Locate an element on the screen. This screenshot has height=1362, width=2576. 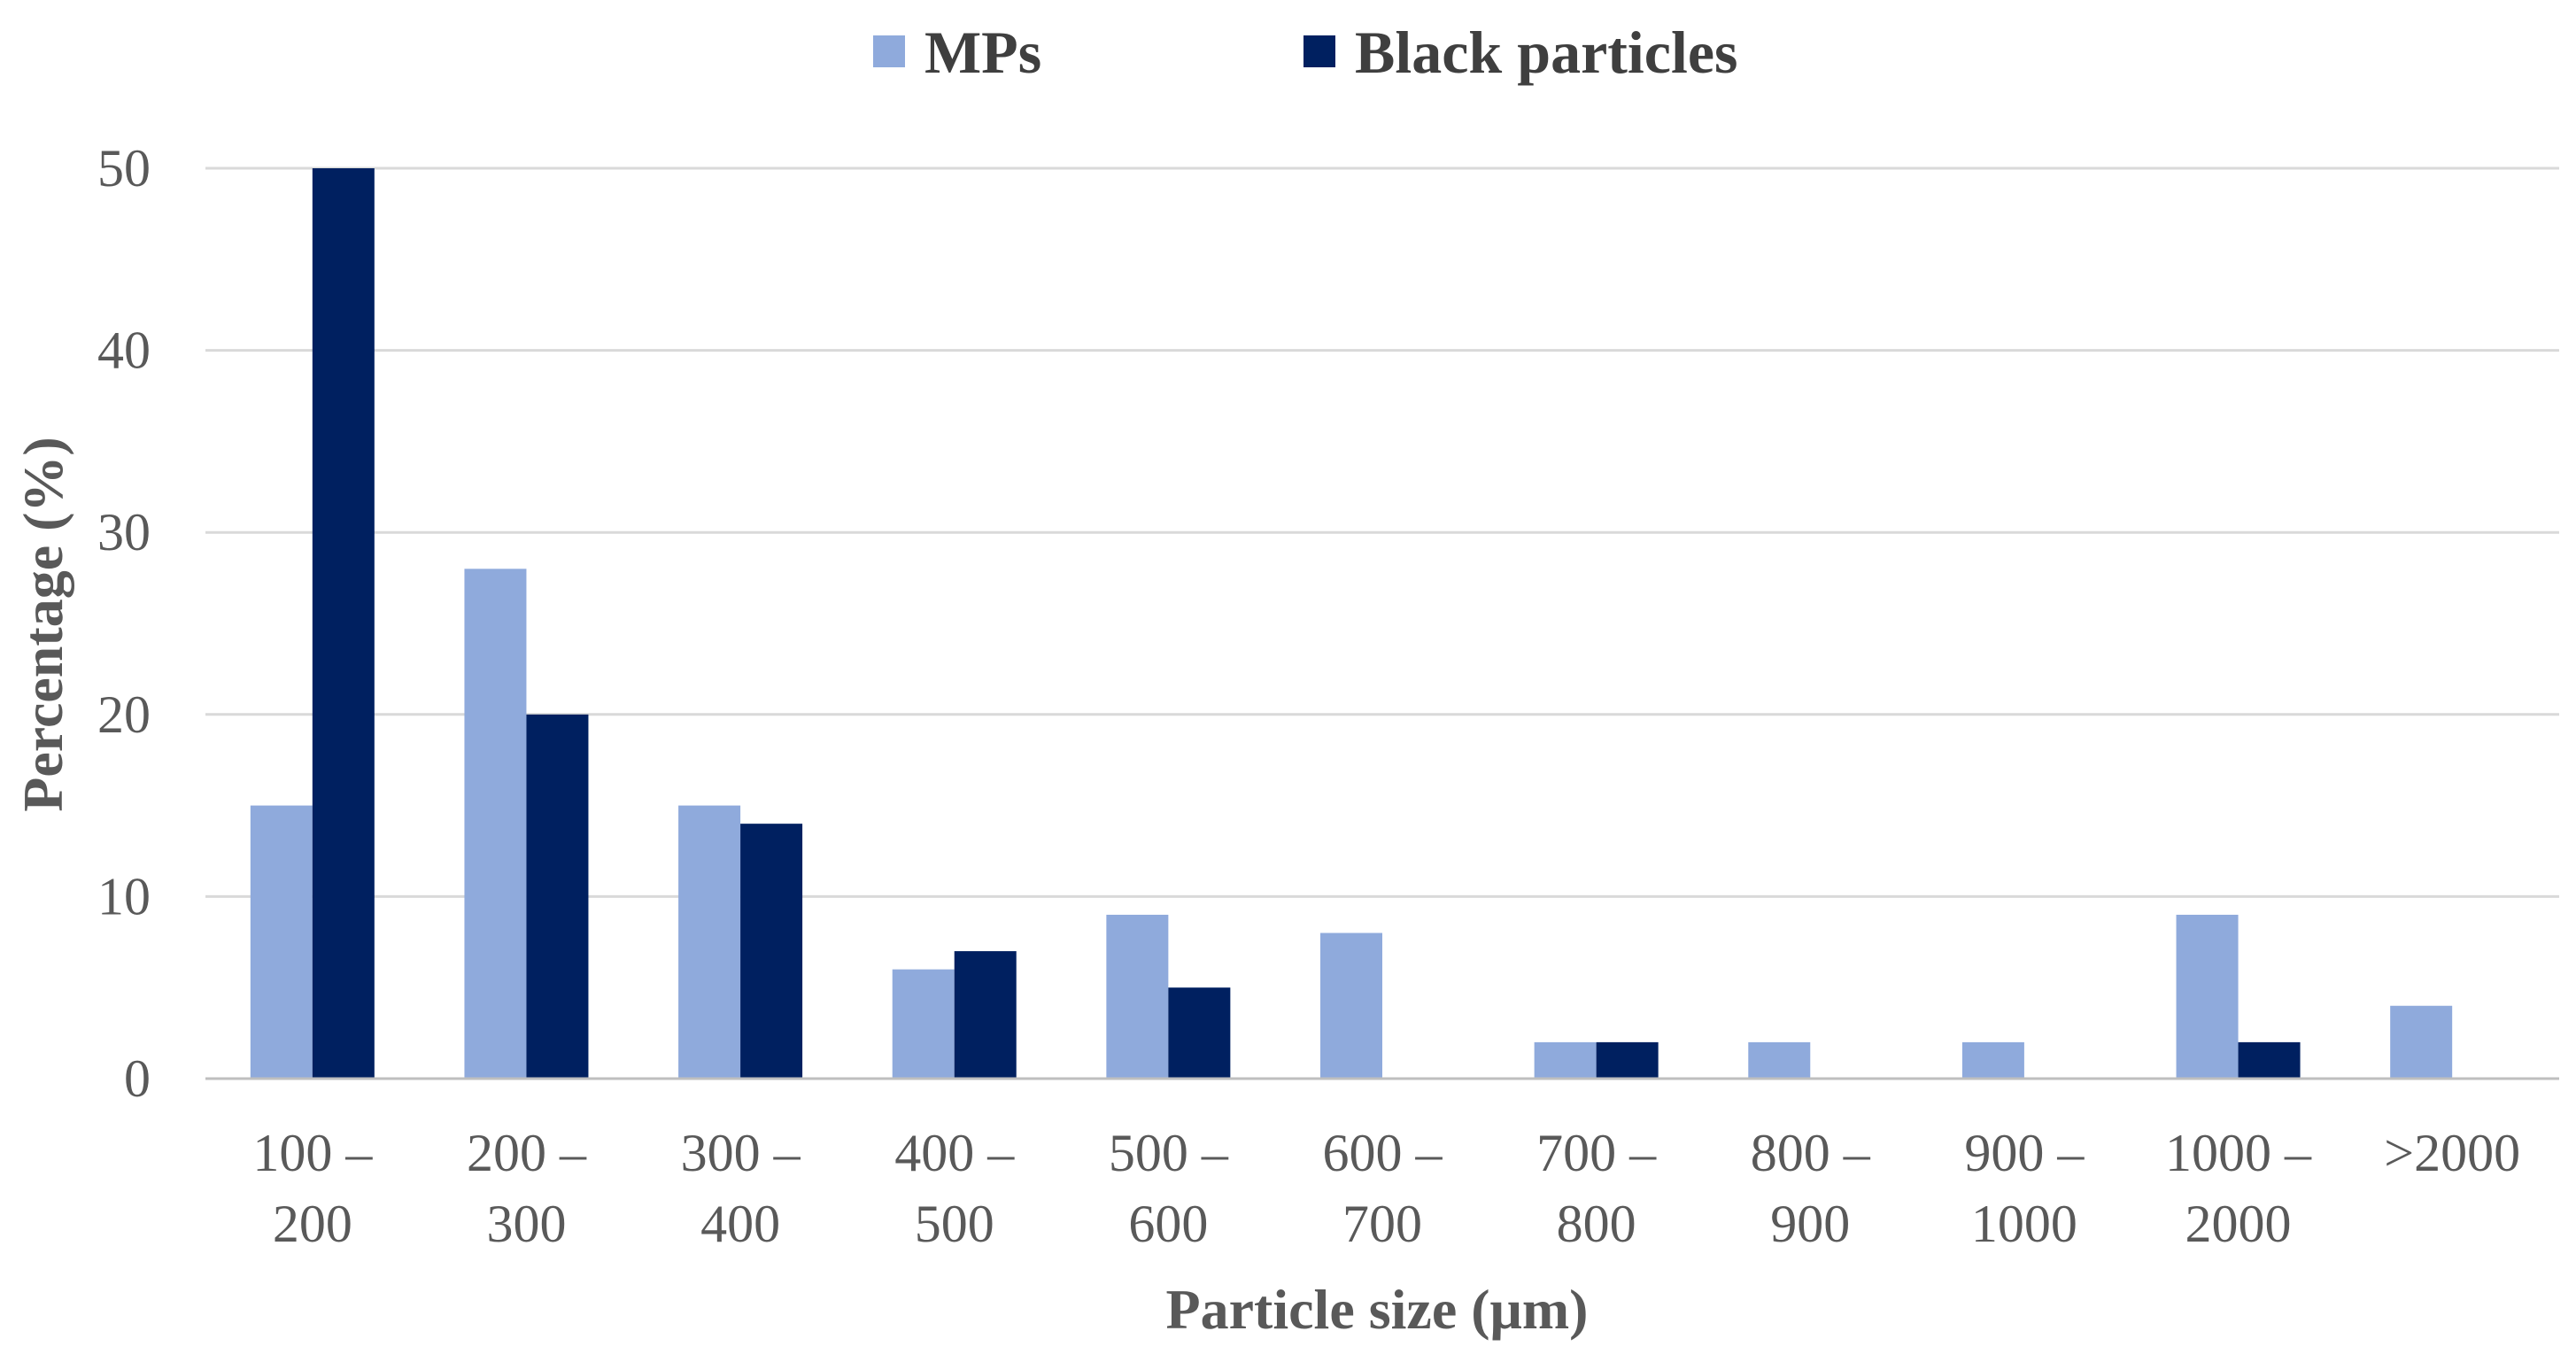
x-tick-label: 200 –300 is located at coordinates (527, 1188).